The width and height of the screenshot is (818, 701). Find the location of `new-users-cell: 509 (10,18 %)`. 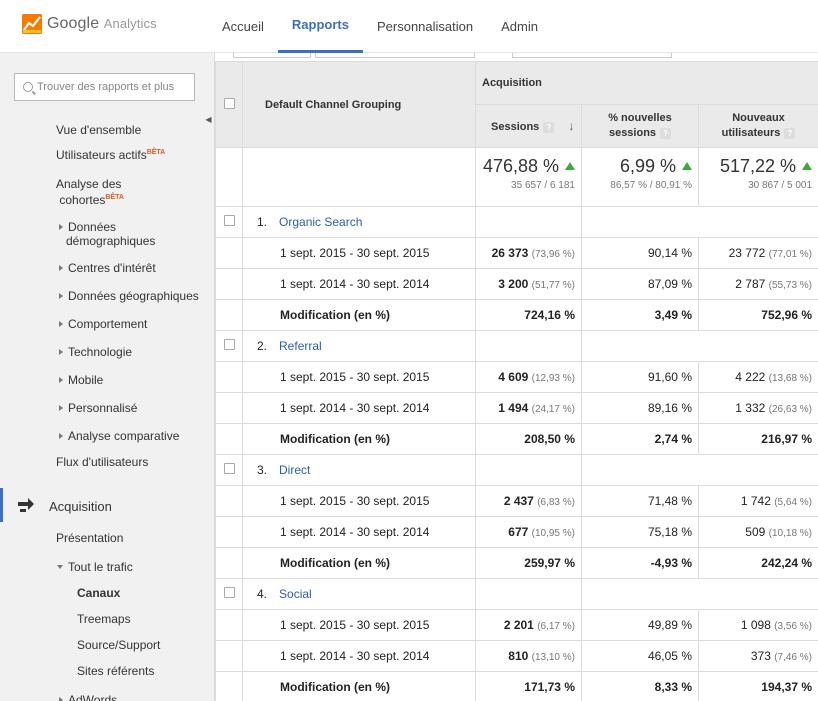

new-users-cell: 509 (10,18 %) is located at coordinates (757, 532).